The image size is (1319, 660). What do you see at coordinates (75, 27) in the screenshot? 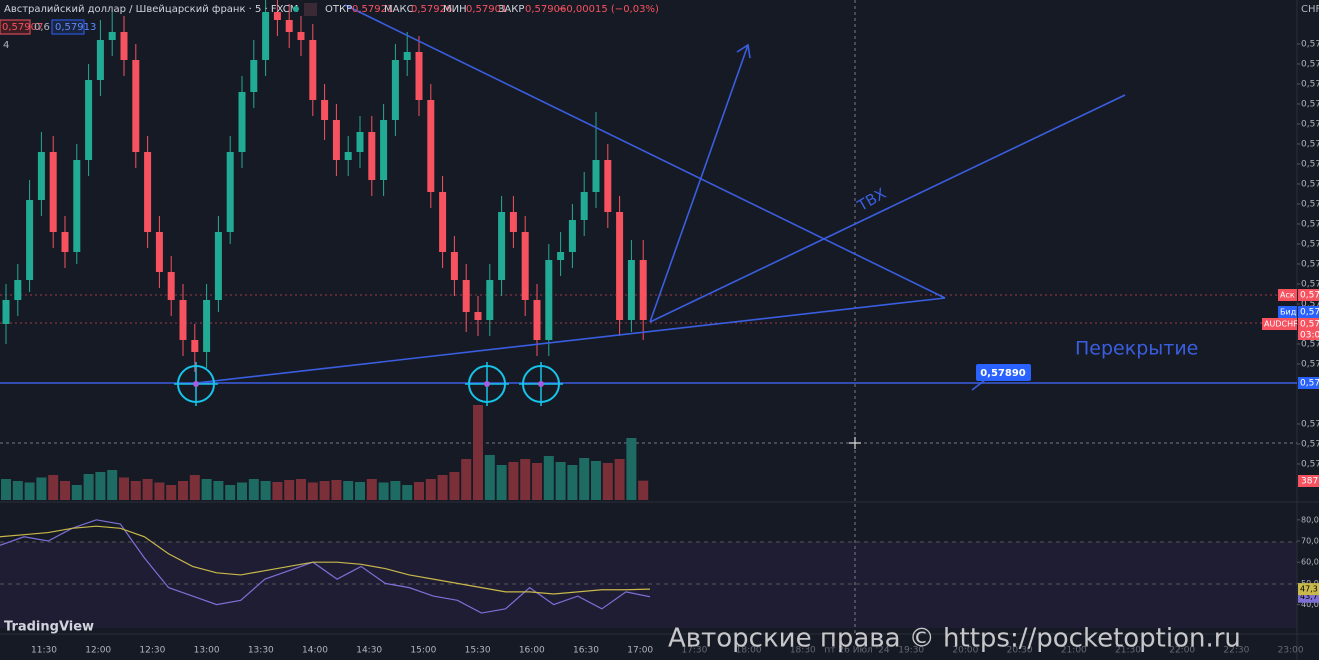
I see `buy-price: 0,57913` at bounding box center [75, 27].